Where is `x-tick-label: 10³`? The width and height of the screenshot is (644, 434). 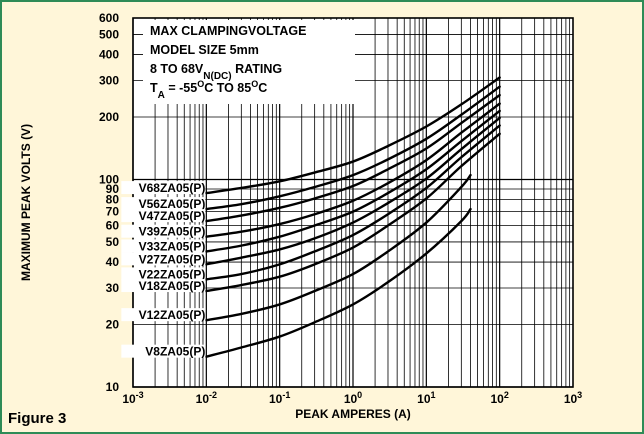 x-tick-label: 10³ is located at coordinates (573, 398).